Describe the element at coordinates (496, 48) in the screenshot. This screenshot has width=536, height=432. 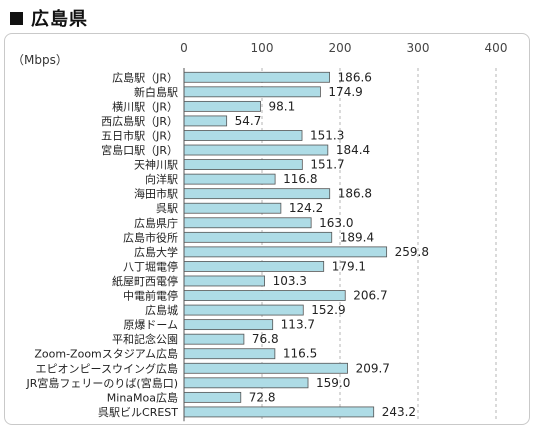
I see `x-tick-label: 400` at that location.